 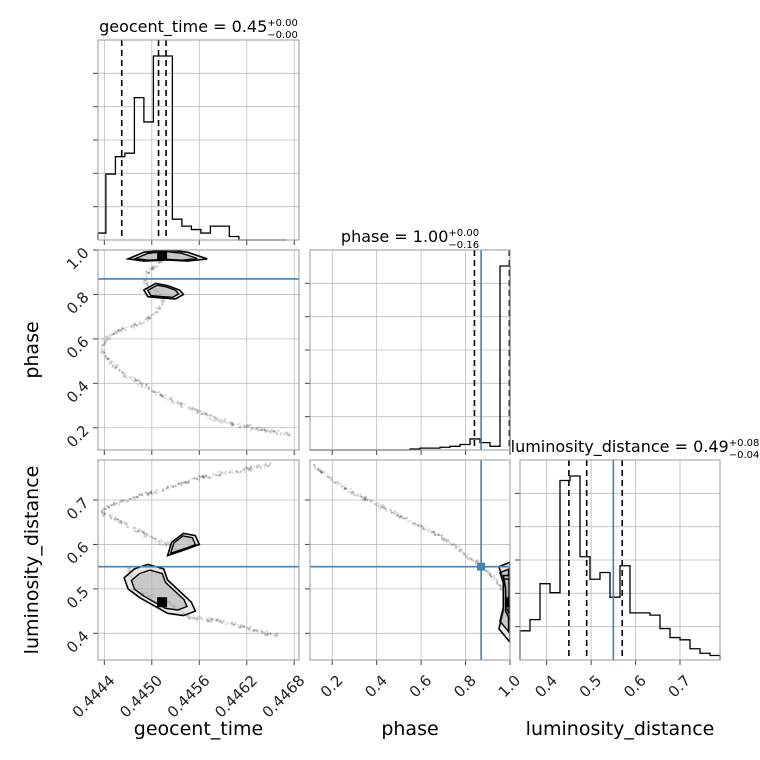 I want to click on hist-luminosity-distance-title: luminosity_distance = 0.49+0.08 −0.04, so click(x=635, y=449).